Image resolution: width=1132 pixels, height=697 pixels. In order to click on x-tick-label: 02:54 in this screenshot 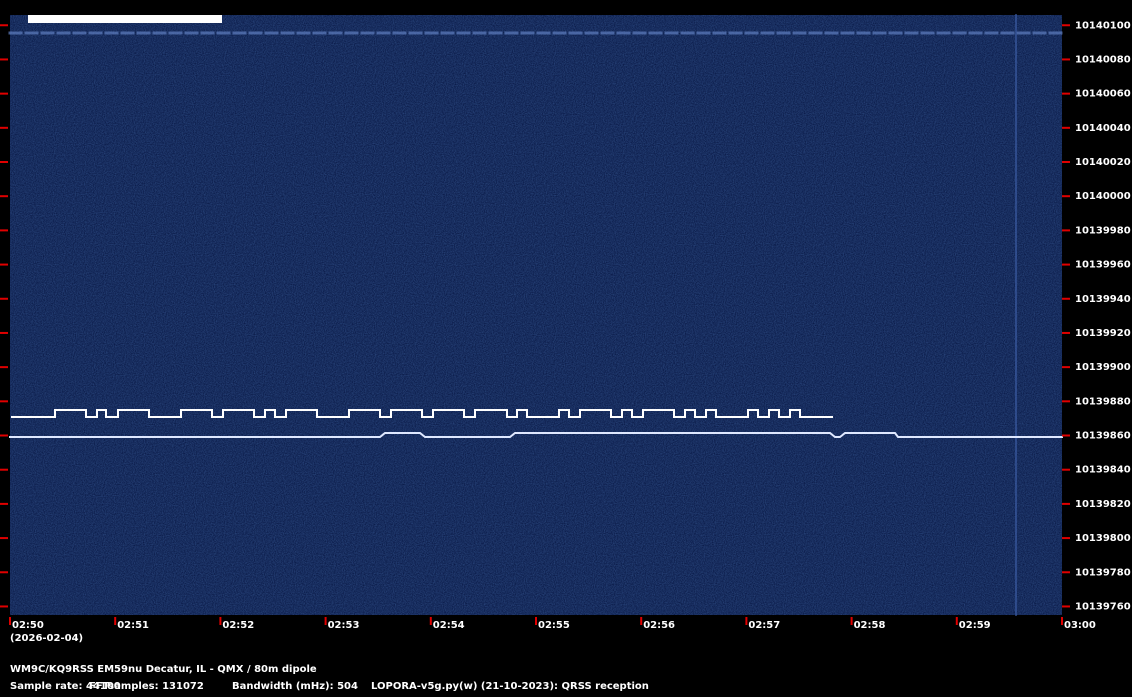, I will do `click(449, 625)`.